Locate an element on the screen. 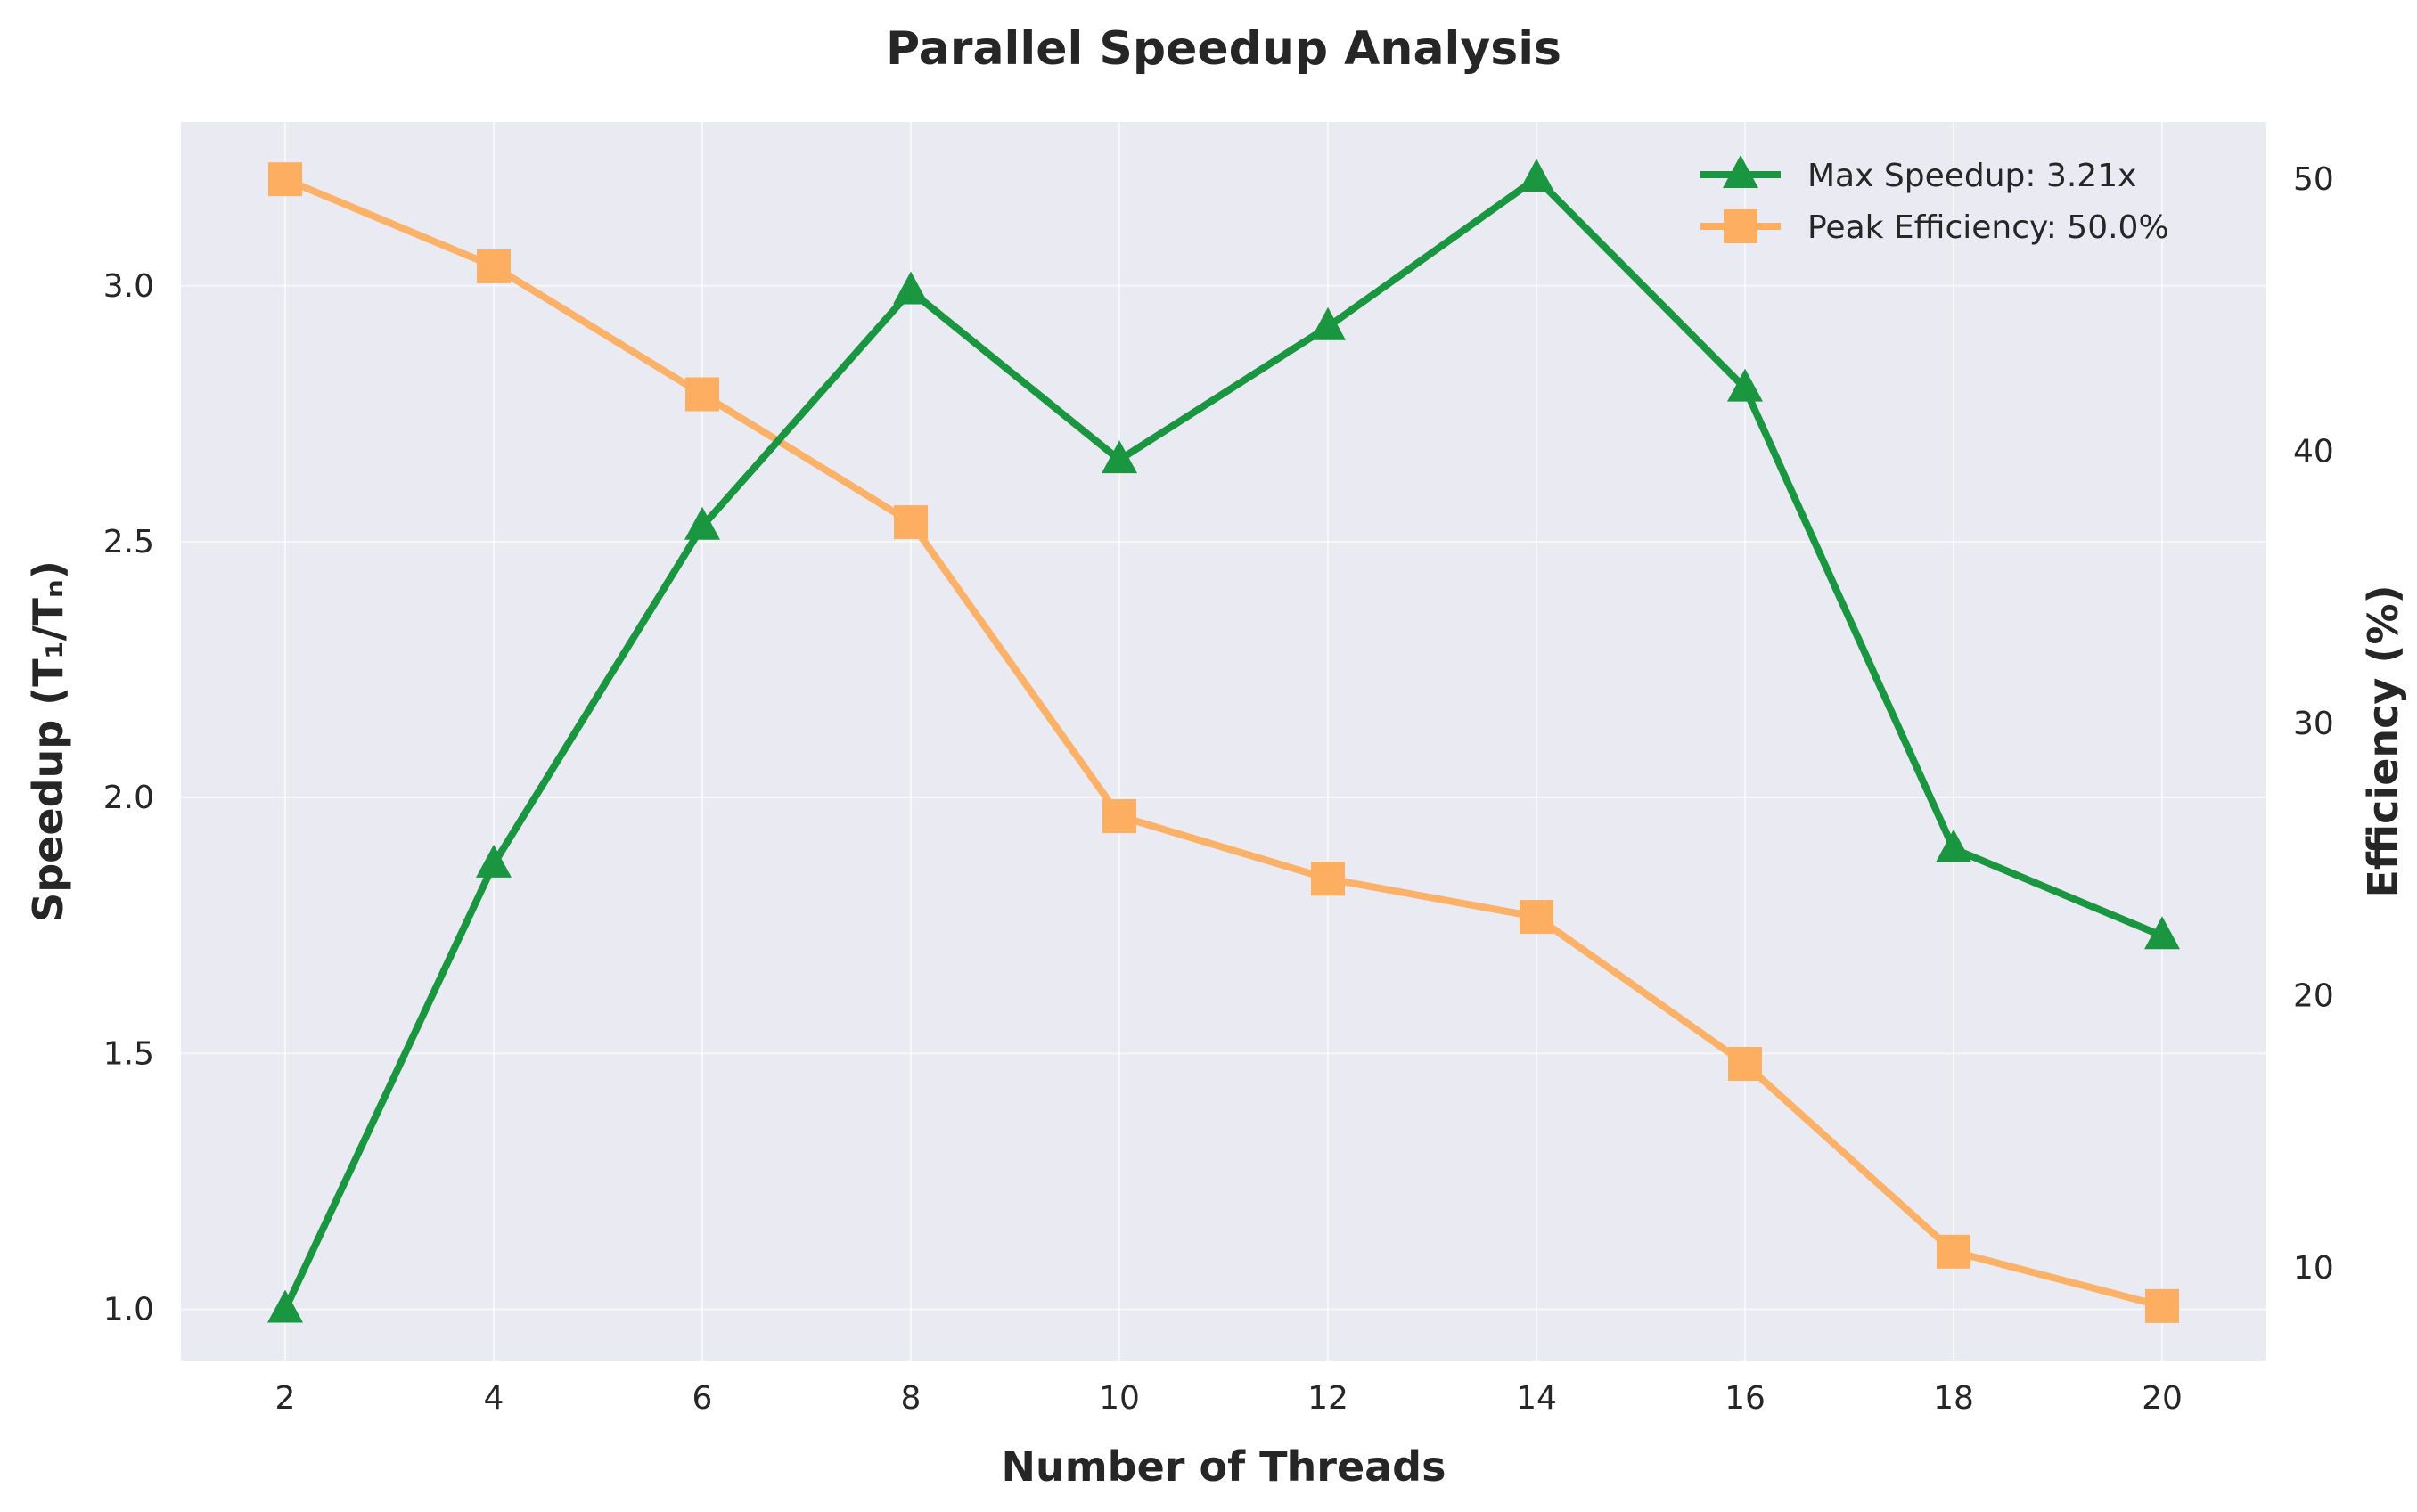 The width and height of the screenshot is (2417, 1512). y-tick-label: 2.0 is located at coordinates (128, 798).